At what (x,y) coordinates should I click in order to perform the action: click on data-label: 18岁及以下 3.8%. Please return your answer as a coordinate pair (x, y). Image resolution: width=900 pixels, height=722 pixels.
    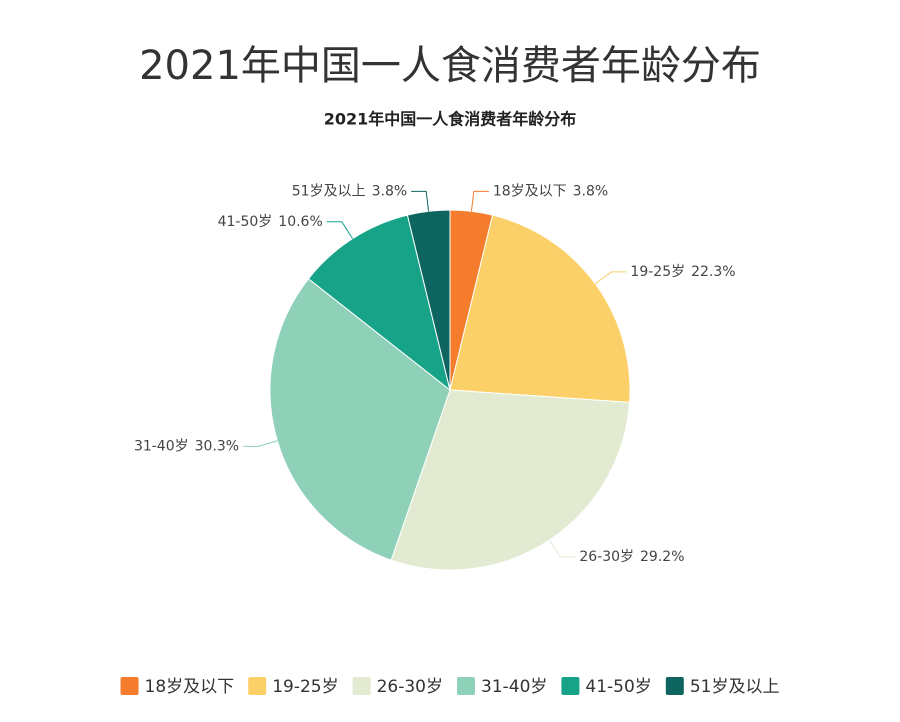
    Looking at the image, I should click on (550, 191).